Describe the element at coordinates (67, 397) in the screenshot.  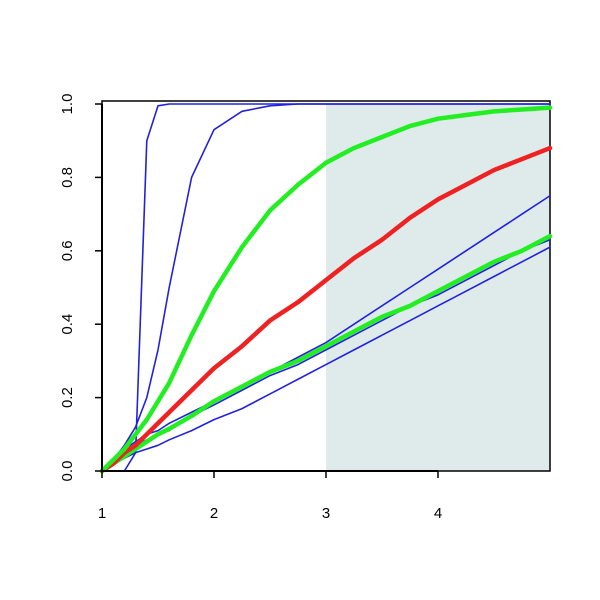
I see `y-tick-label: 0.2` at that location.